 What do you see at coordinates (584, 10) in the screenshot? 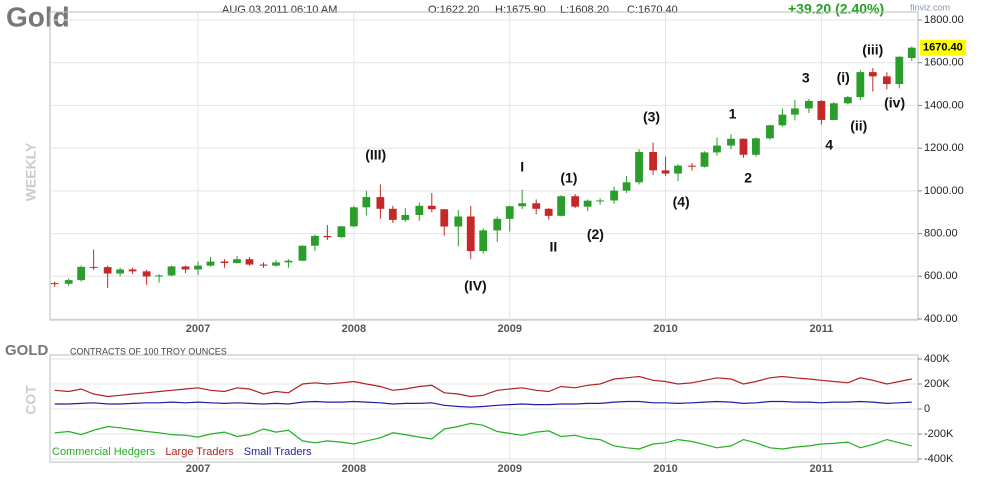
I see `low: L:1608.20` at bounding box center [584, 10].